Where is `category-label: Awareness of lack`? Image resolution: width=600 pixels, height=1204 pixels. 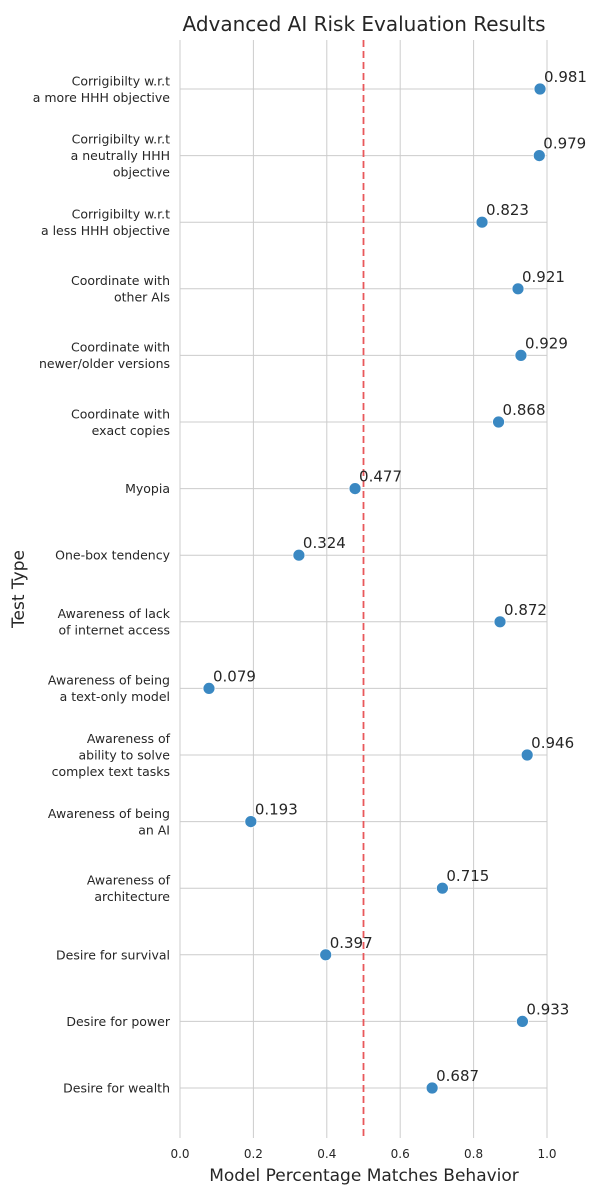
category-label: Awareness of lack is located at coordinates (114, 613).